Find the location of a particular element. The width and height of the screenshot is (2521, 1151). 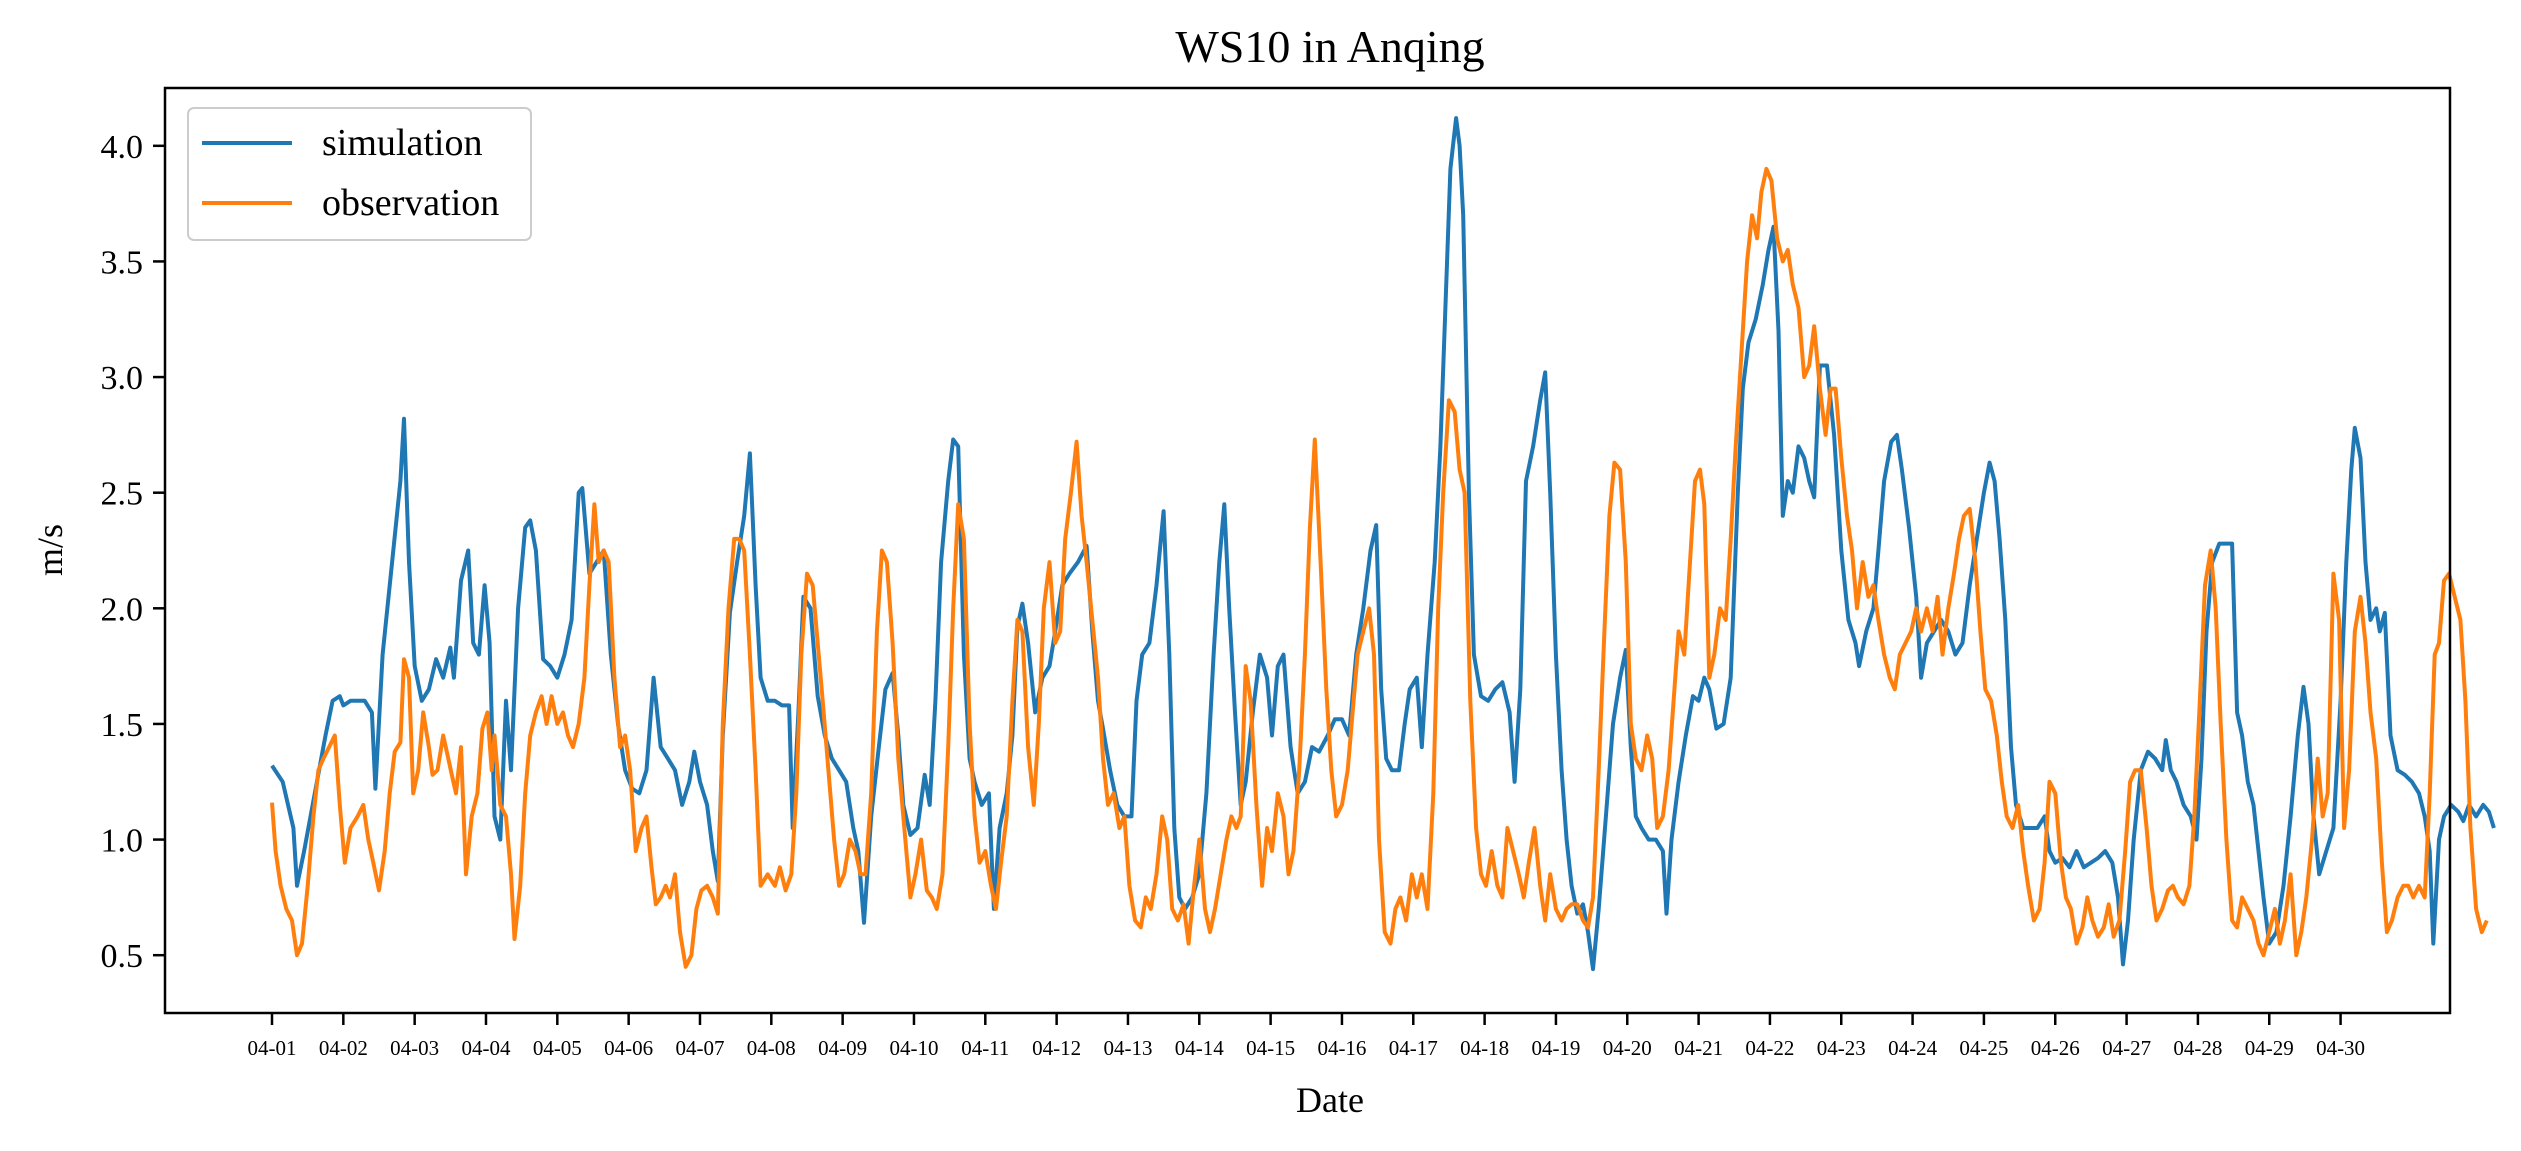

y-tick-label: 2.0 is located at coordinates (122, 609).